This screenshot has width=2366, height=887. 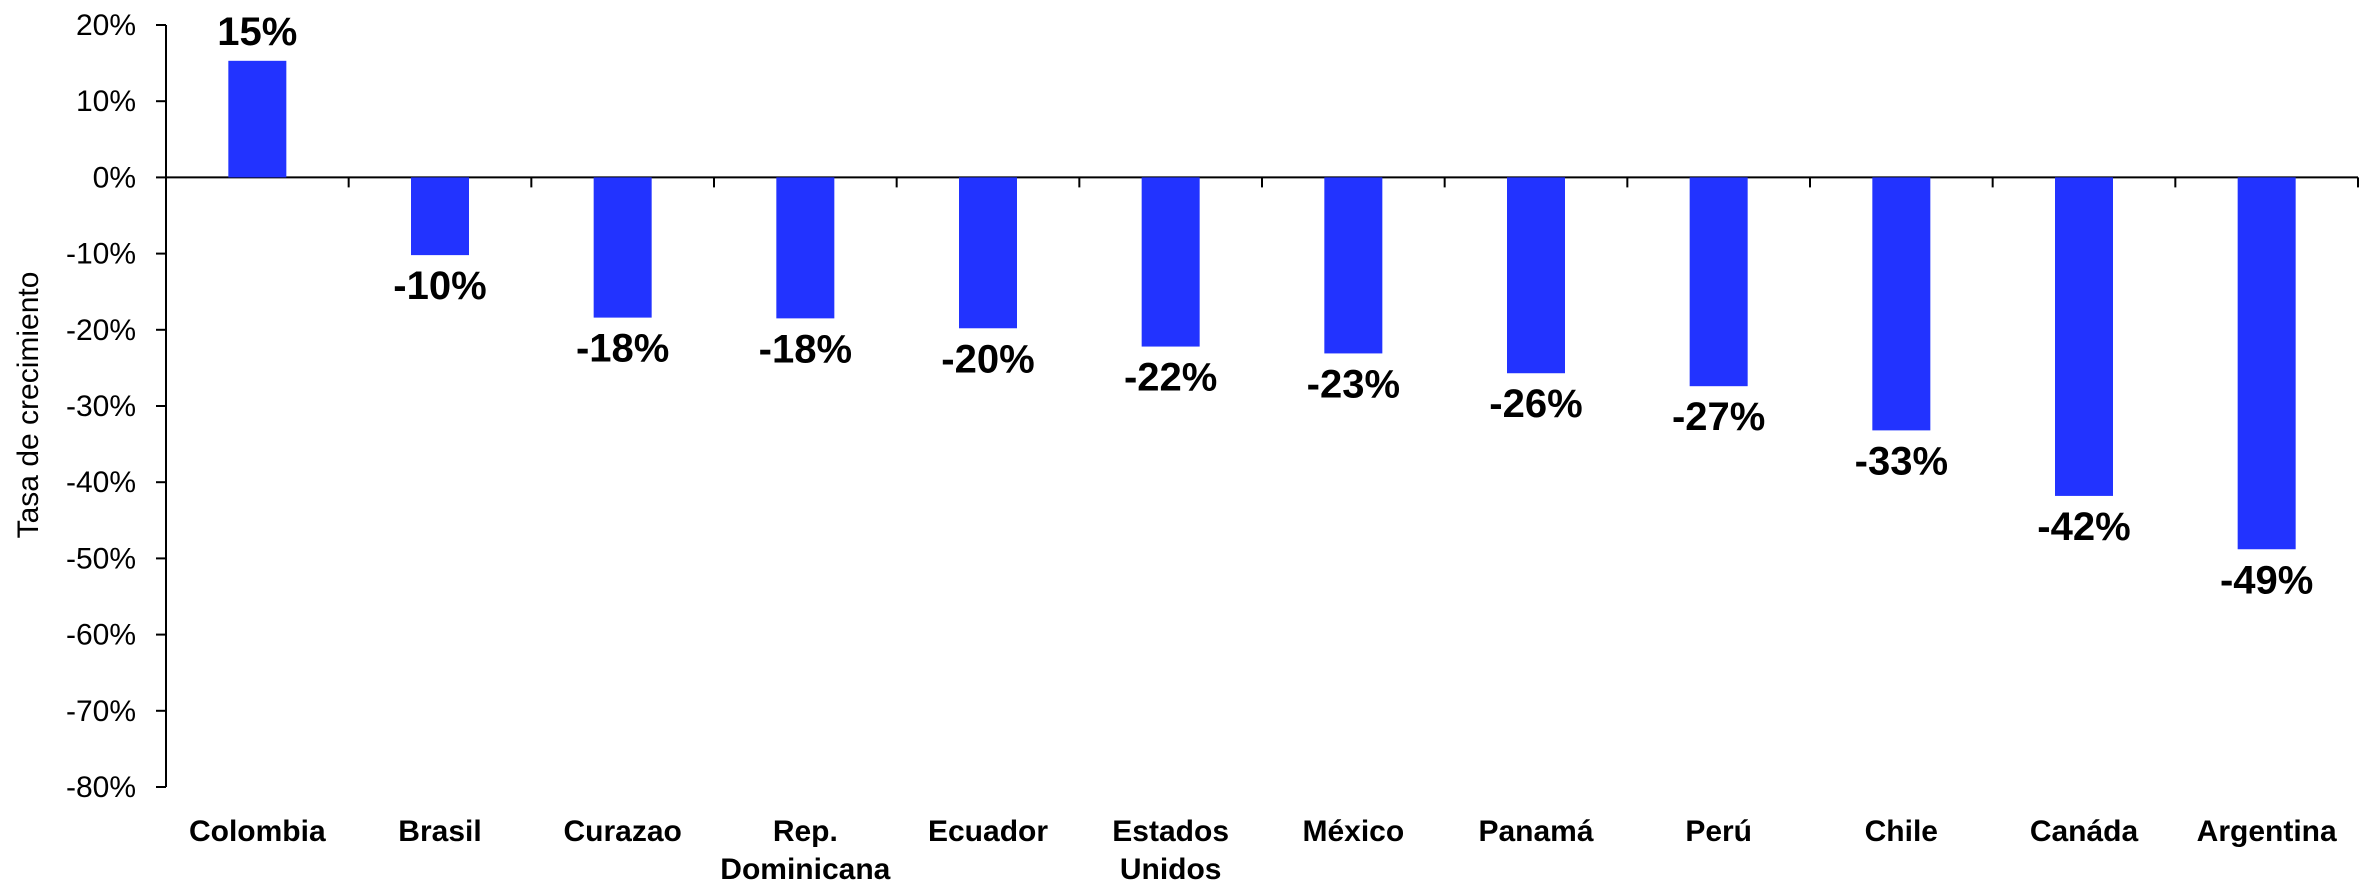 What do you see at coordinates (1718, 831) in the screenshot?
I see `category-label: Perú` at bounding box center [1718, 831].